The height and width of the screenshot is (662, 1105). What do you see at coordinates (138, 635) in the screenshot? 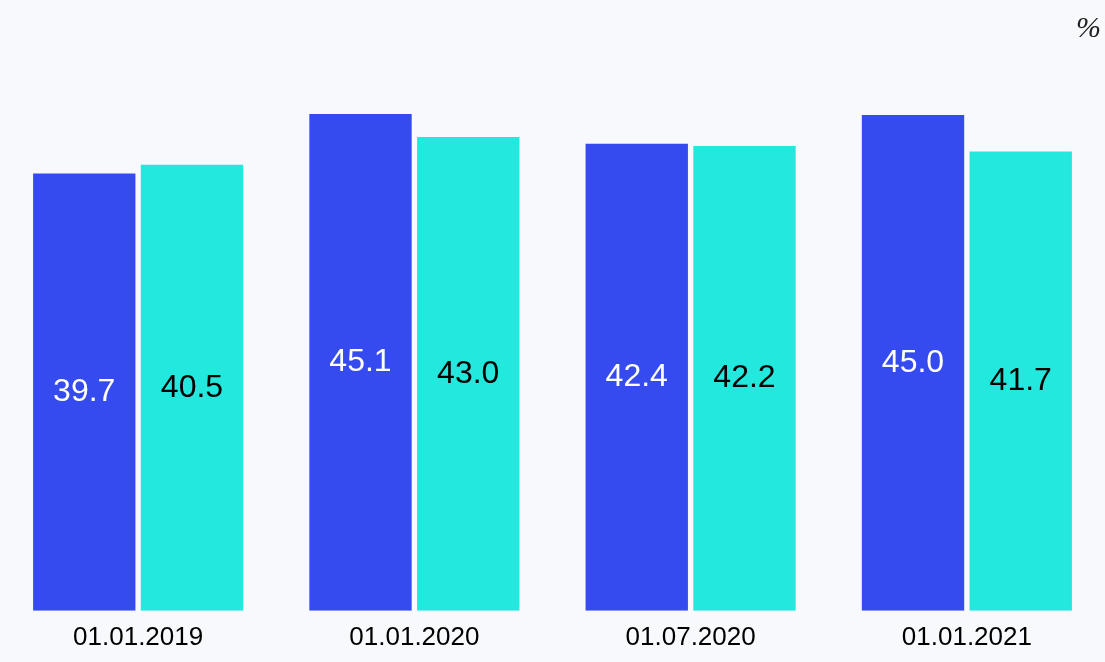
I see `x-tick-label: 01.01.2019` at bounding box center [138, 635].